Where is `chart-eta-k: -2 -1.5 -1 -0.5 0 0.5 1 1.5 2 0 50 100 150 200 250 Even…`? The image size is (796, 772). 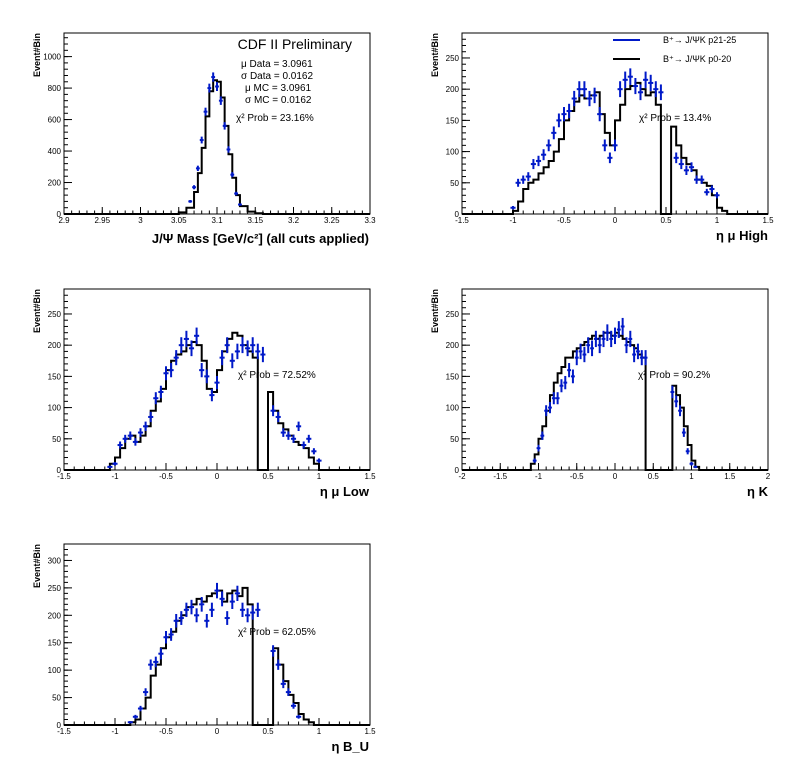 chart-eta-k: -2 -1.5 -1 -0.5 0 0.5 1 1.5 2 0 50 100 150 200 250 Even… is located at coordinates (600, 393).